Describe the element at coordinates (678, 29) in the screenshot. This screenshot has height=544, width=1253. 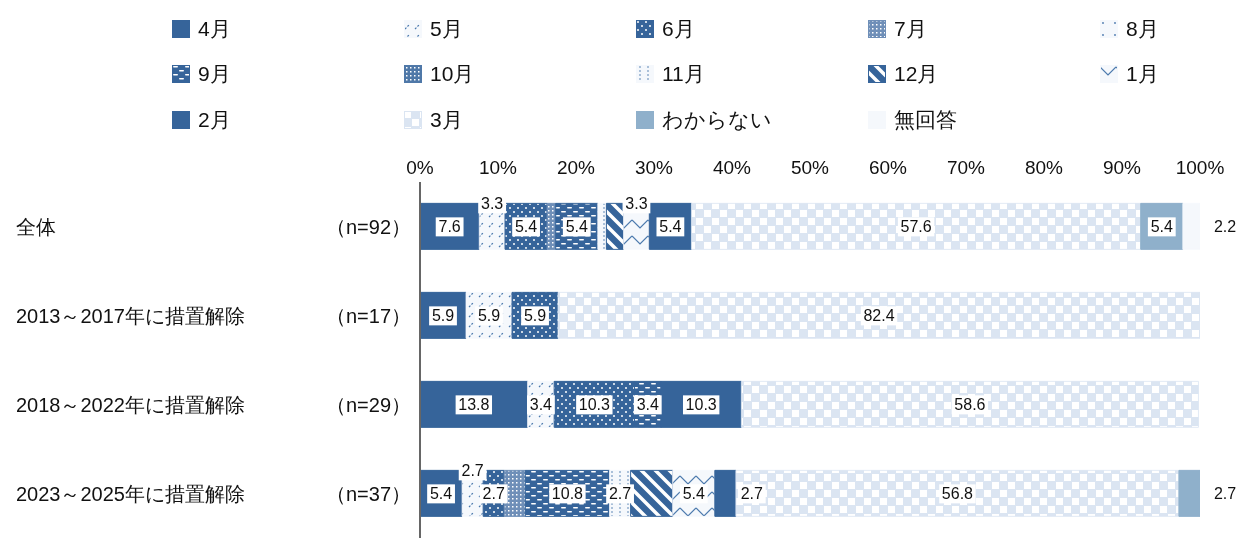
I see `legend-label: 6月` at that location.